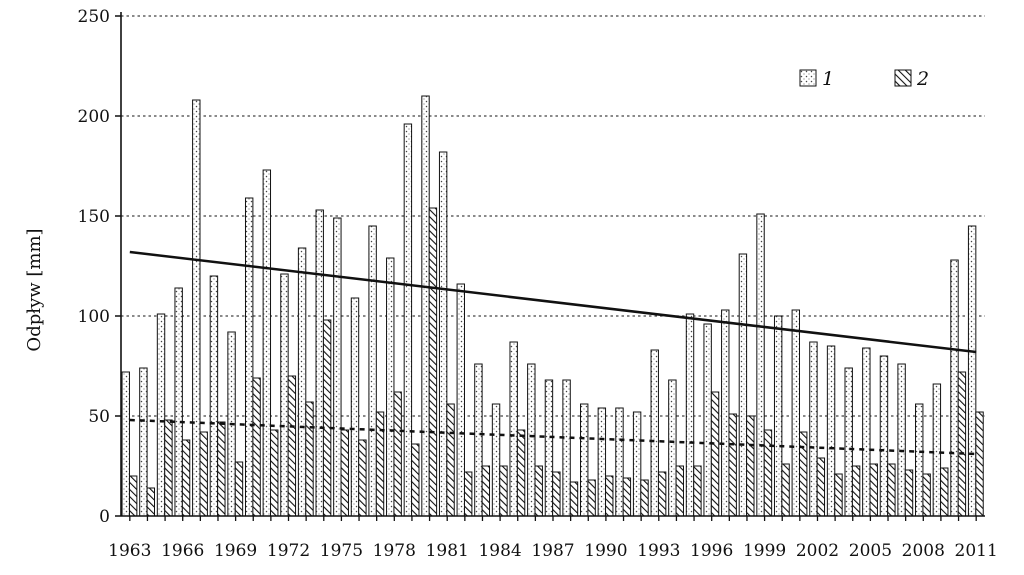 Image resolution: width=1024 pixels, height=575 pixels. I want to click on x-tick-label: 2008, so click(923, 551).